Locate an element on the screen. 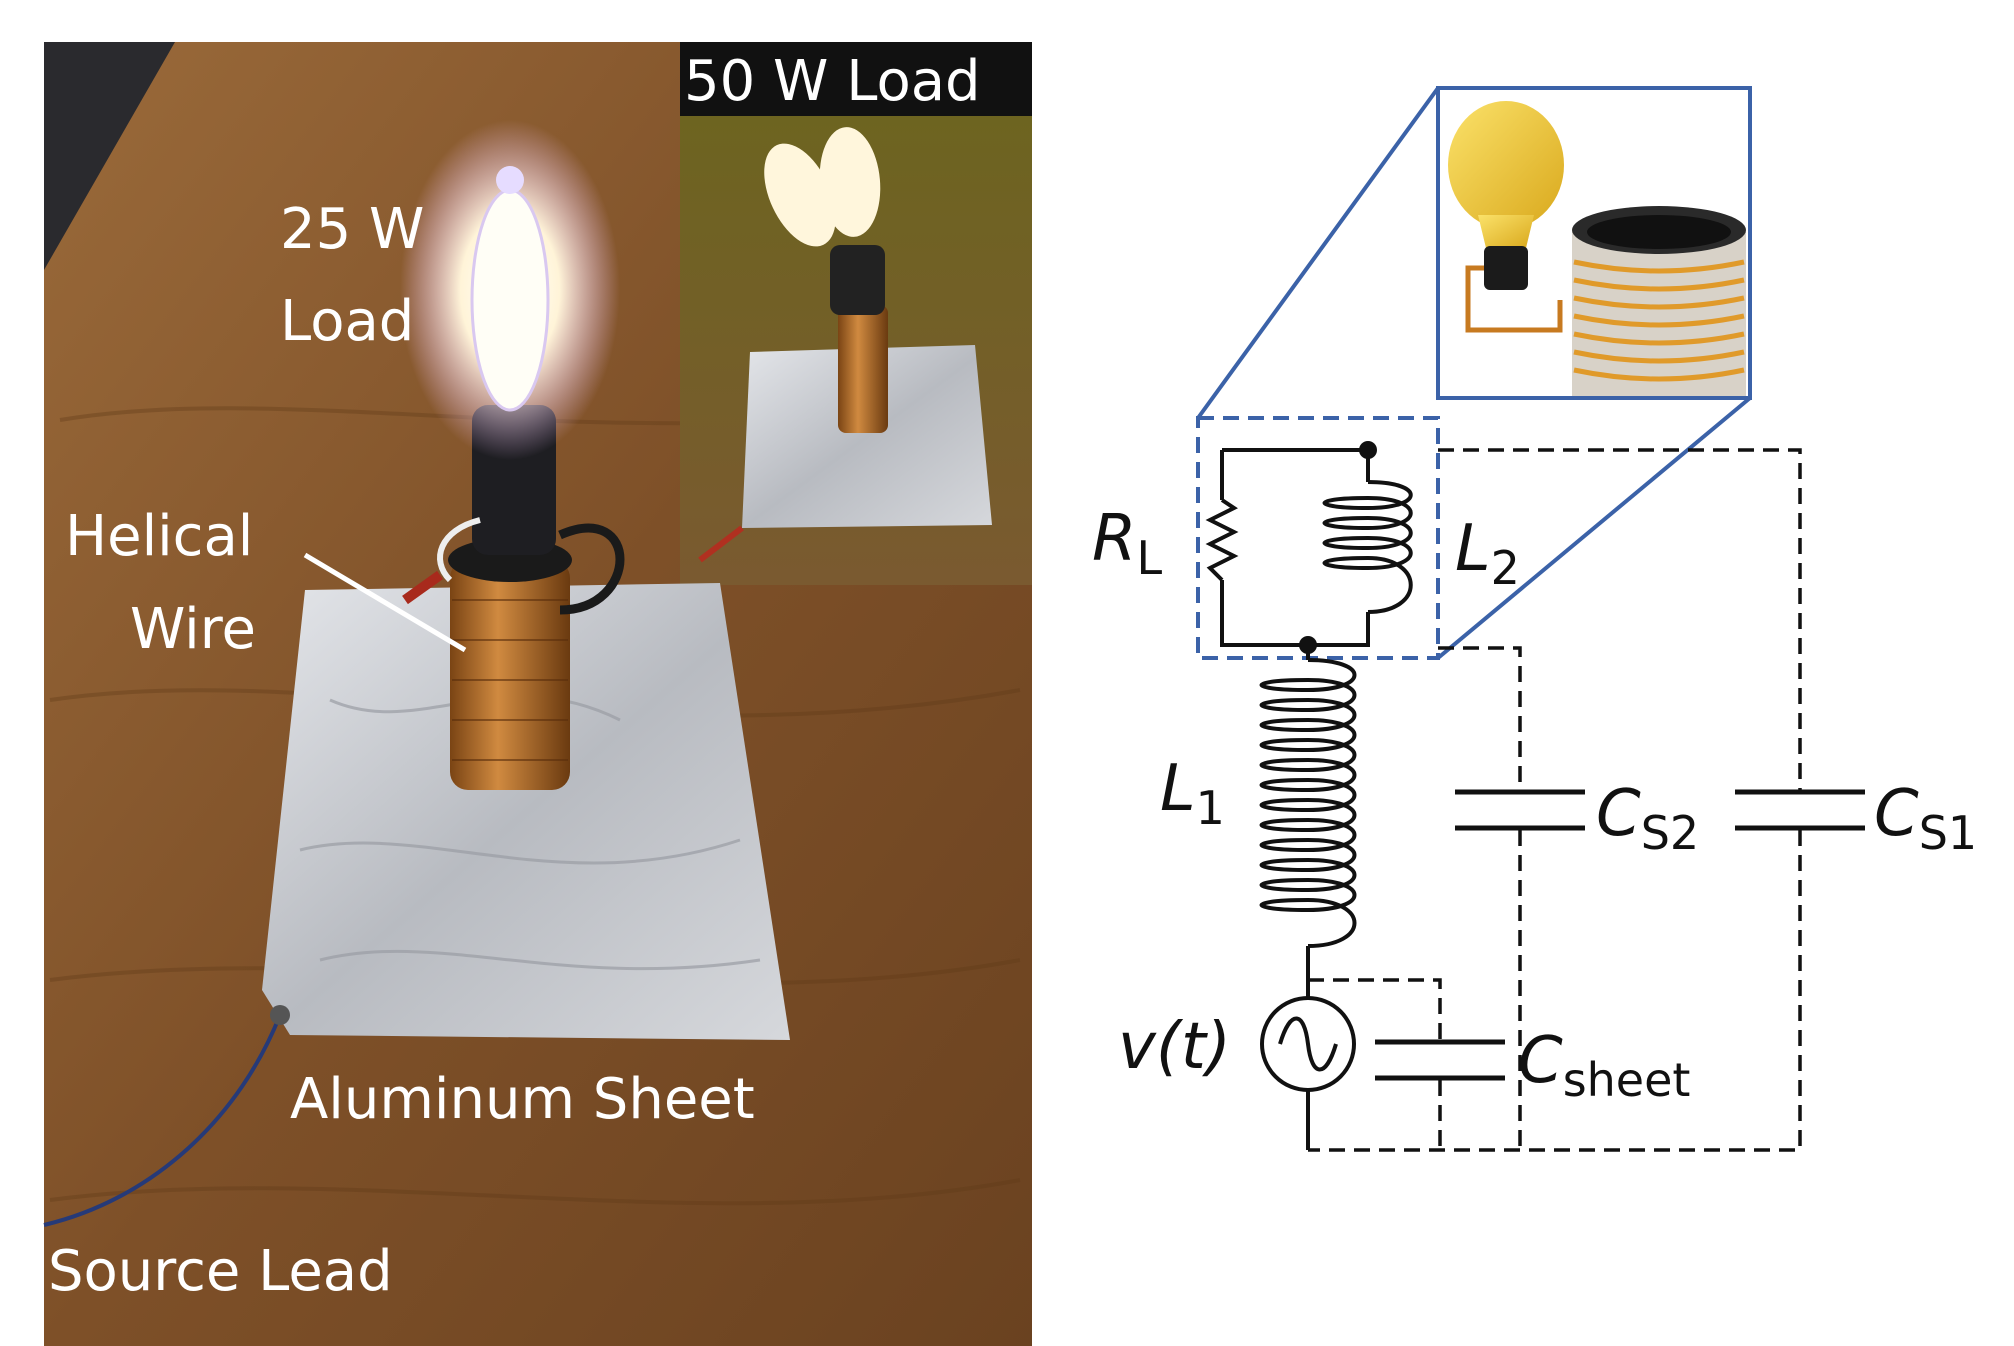 The width and height of the screenshot is (2014, 1346). coil-turns is located at coordinates (510, 680).